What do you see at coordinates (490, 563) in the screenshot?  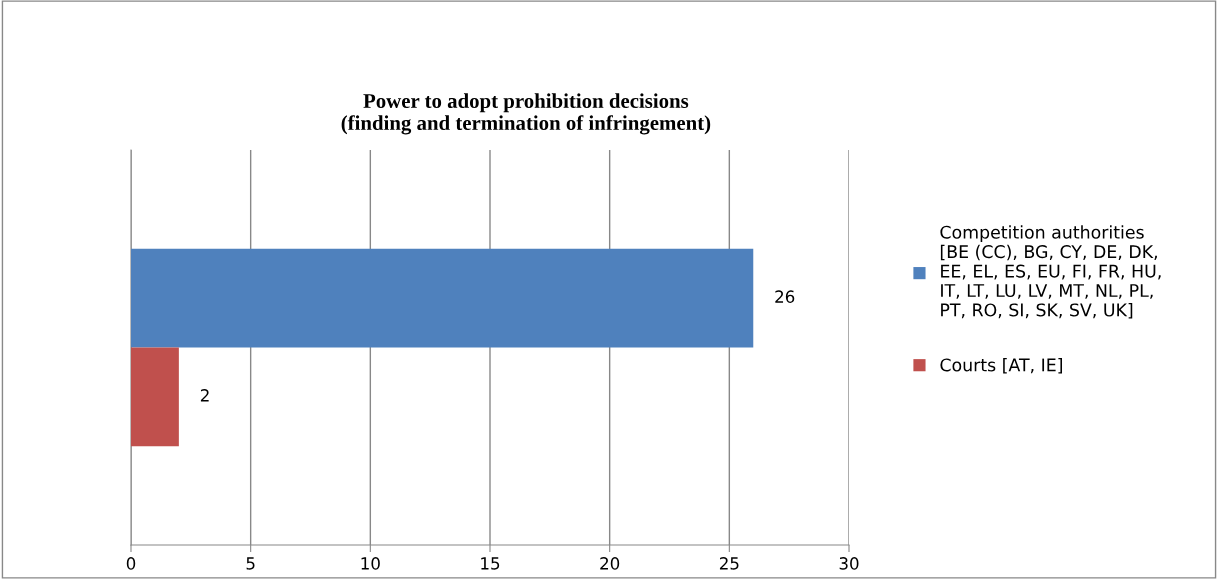 I see `x-tick-label: 15` at bounding box center [490, 563].